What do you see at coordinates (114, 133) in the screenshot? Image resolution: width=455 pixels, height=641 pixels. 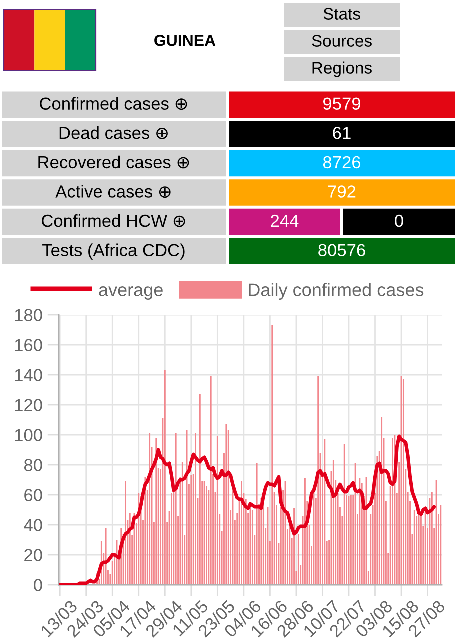 I see `category-label: Dead cases ⊕` at bounding box center [114, 133].